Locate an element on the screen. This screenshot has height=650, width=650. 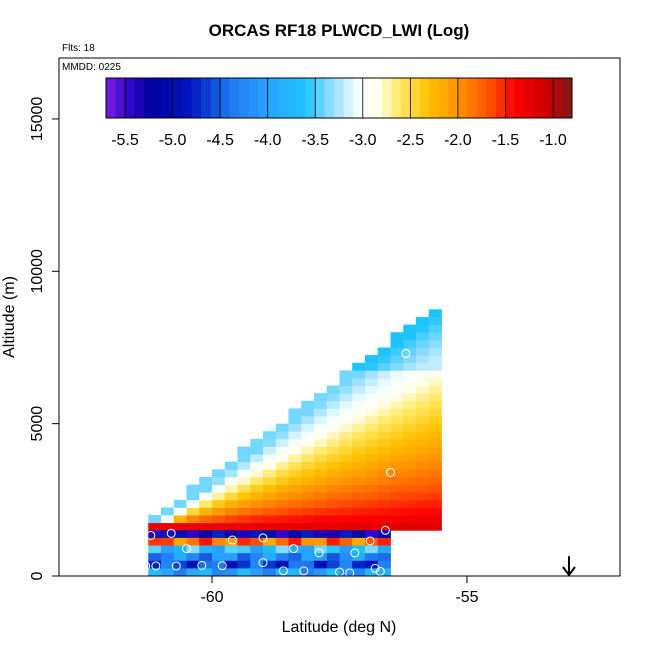
x-axis: -60 -55 is located at coordinates (339, 591).